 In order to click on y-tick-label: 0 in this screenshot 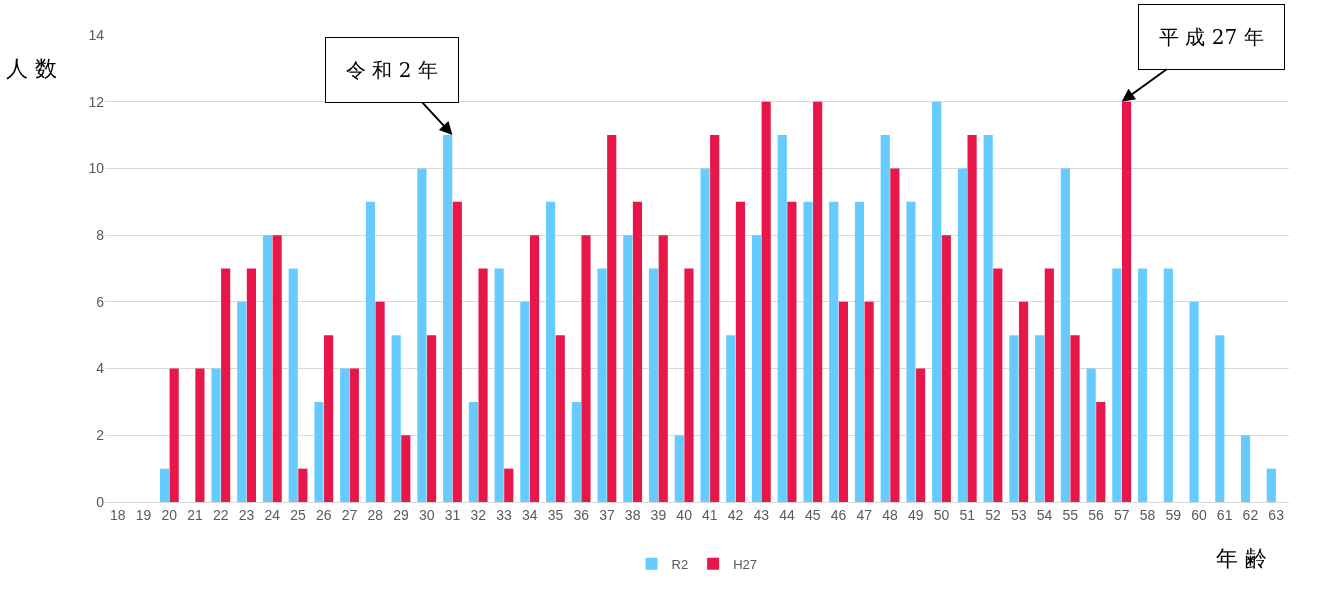, I will do `click(100, 501)`.